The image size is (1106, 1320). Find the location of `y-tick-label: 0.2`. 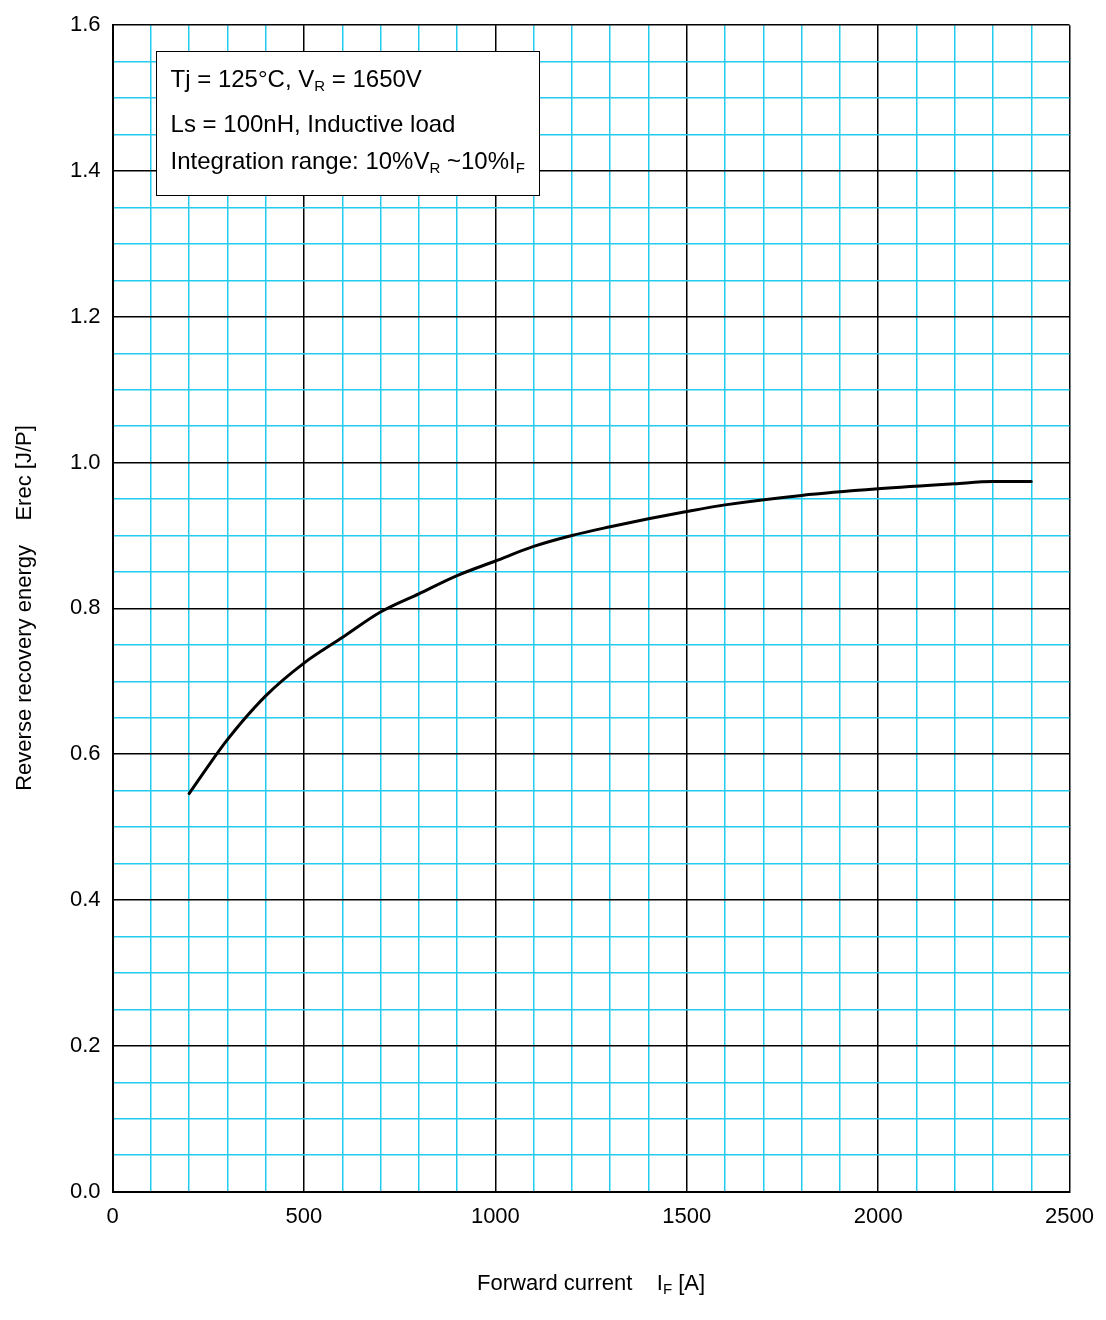

y-tick-label: 0.2 is located at coordinates (85, 1044).